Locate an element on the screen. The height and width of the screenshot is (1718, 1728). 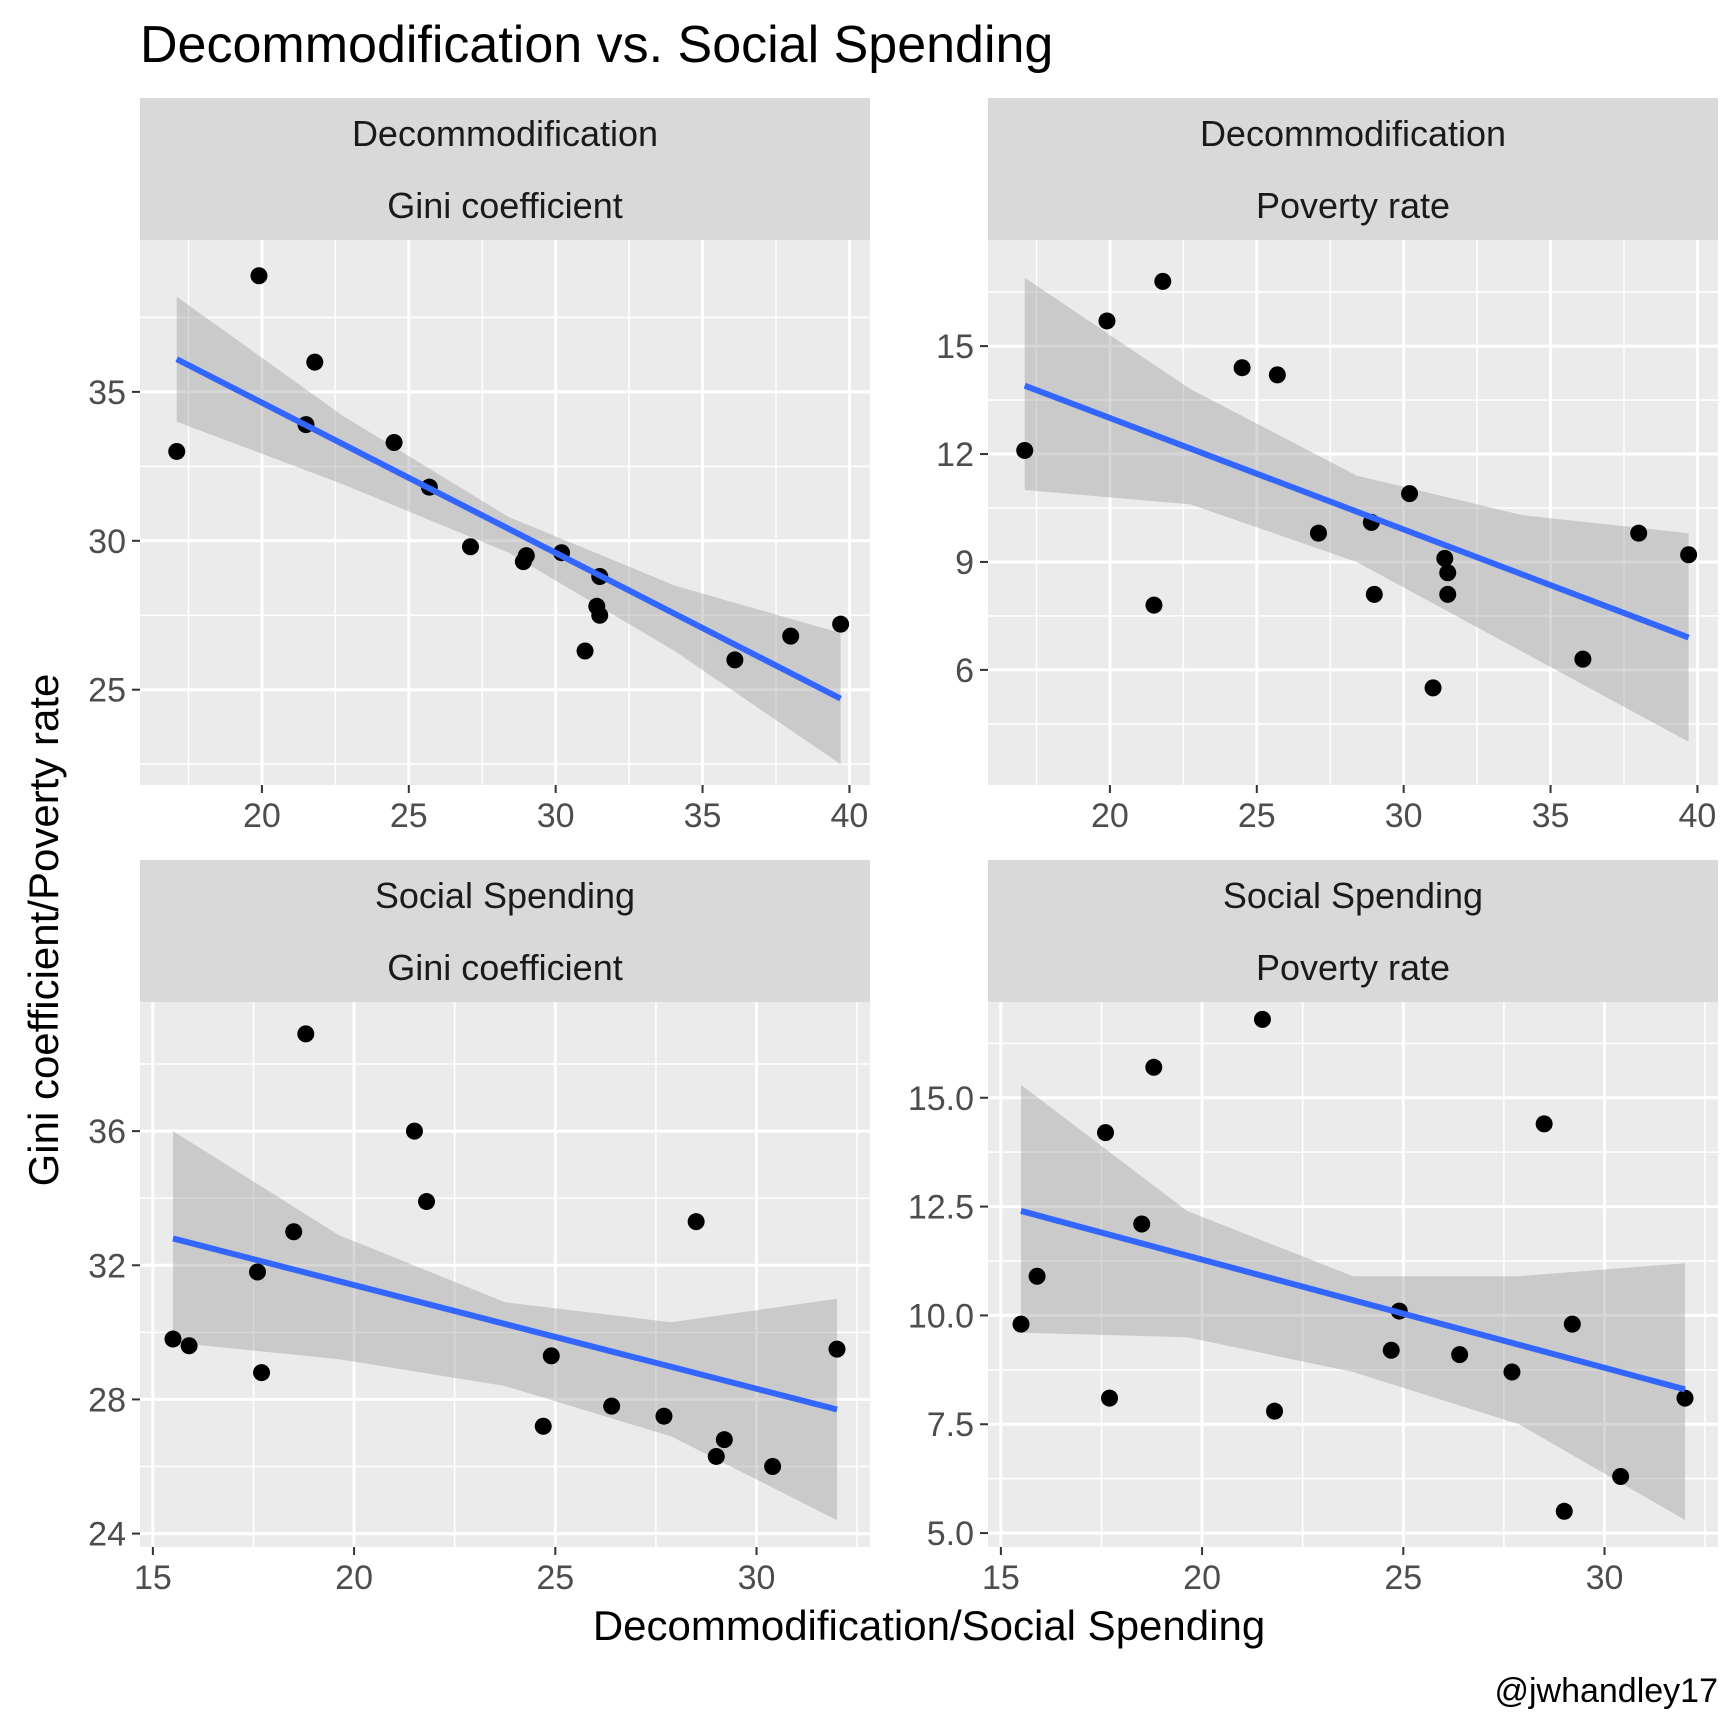
y-tick-label: 12.5 is located at coordinates (941, 1208).